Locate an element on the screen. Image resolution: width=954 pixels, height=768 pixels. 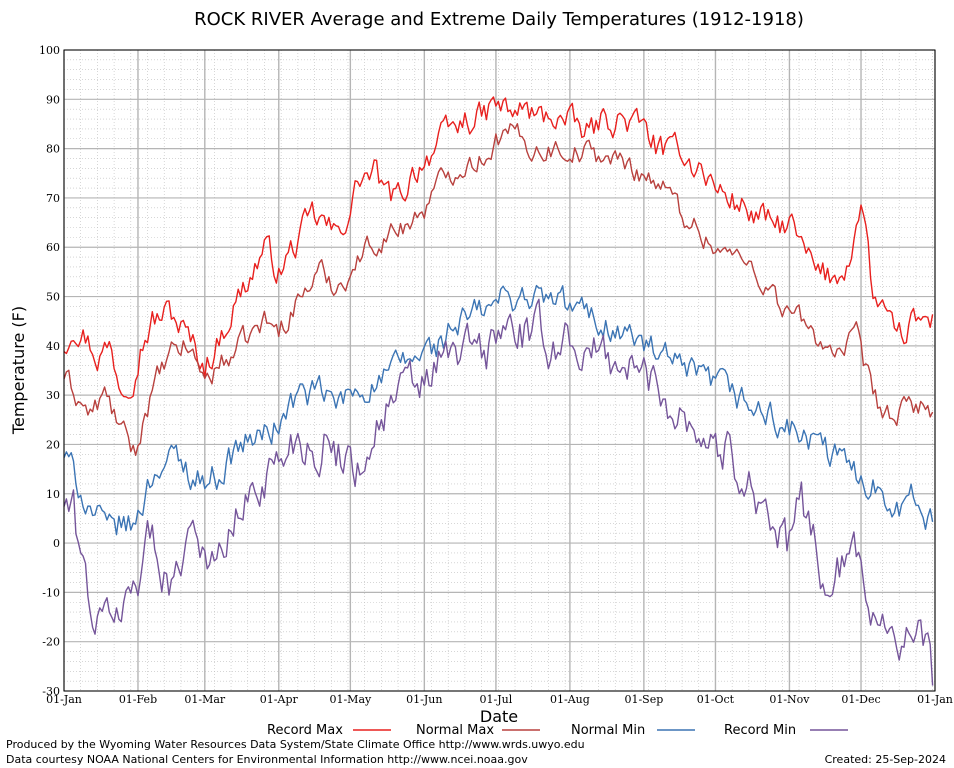
x-tick-label: 01-Feb is located at coordinates (138, 699).